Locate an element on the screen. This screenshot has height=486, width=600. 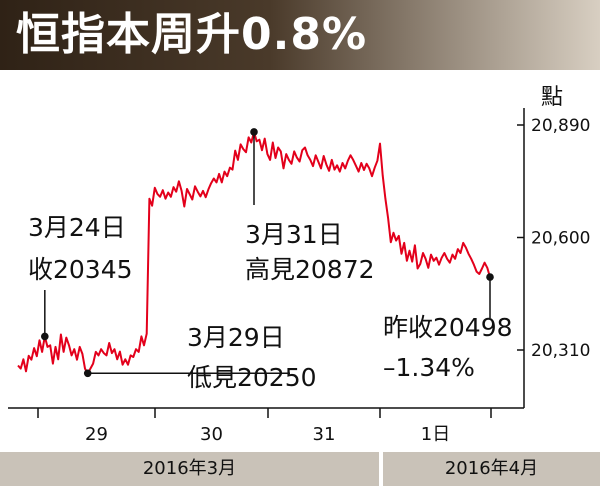
y-tick-label: 20,600 is located at coordinates (560, 239).